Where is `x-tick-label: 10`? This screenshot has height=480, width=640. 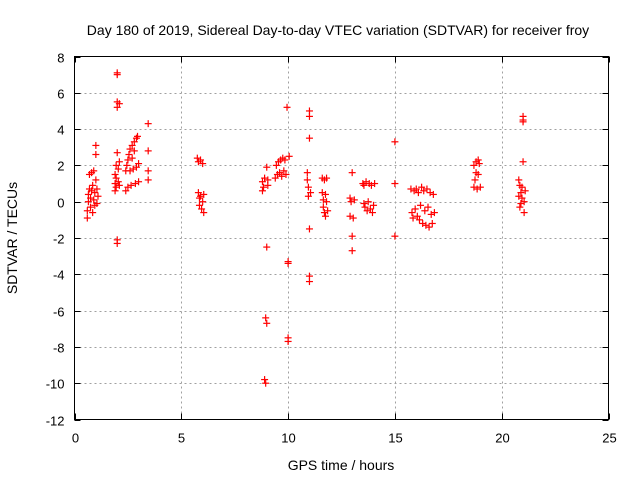
x-tick-label: 10 is located at coordinates (288, 438).